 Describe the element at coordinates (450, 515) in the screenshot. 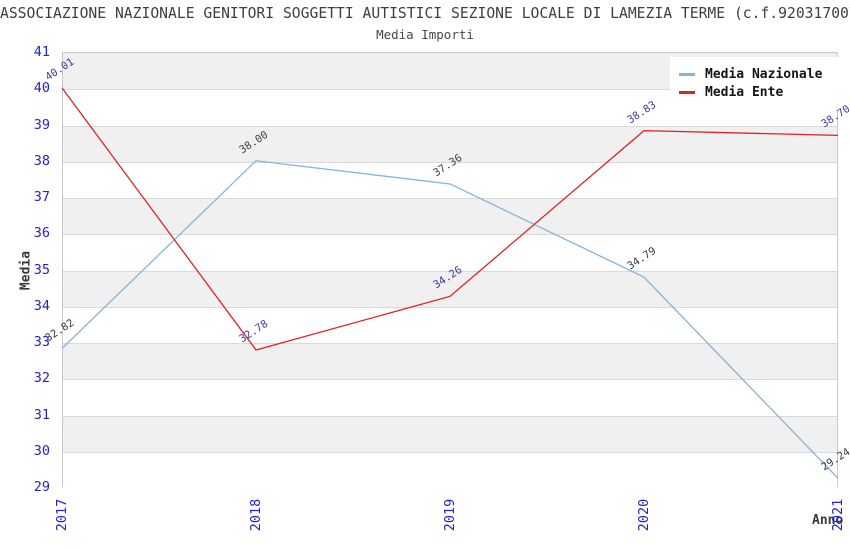

I see `x-tick-label: 2019` at that location.